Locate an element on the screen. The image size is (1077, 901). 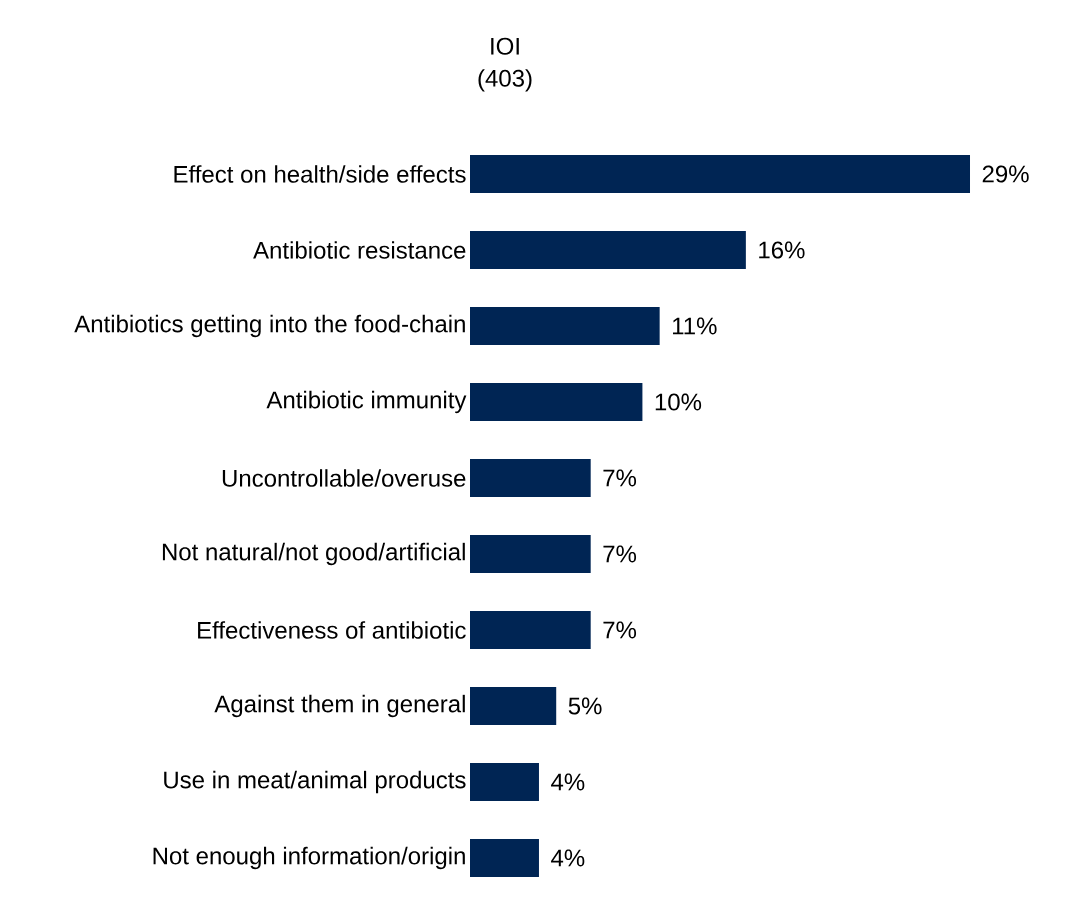
y-tick-label: Antibiotics getting into the food-chain is located at coordinates (269, 326).